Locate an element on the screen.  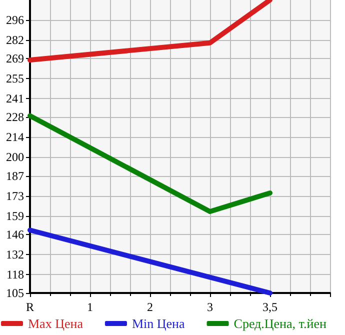
y-tick-label: 173 is located at coordinates (15, 195).